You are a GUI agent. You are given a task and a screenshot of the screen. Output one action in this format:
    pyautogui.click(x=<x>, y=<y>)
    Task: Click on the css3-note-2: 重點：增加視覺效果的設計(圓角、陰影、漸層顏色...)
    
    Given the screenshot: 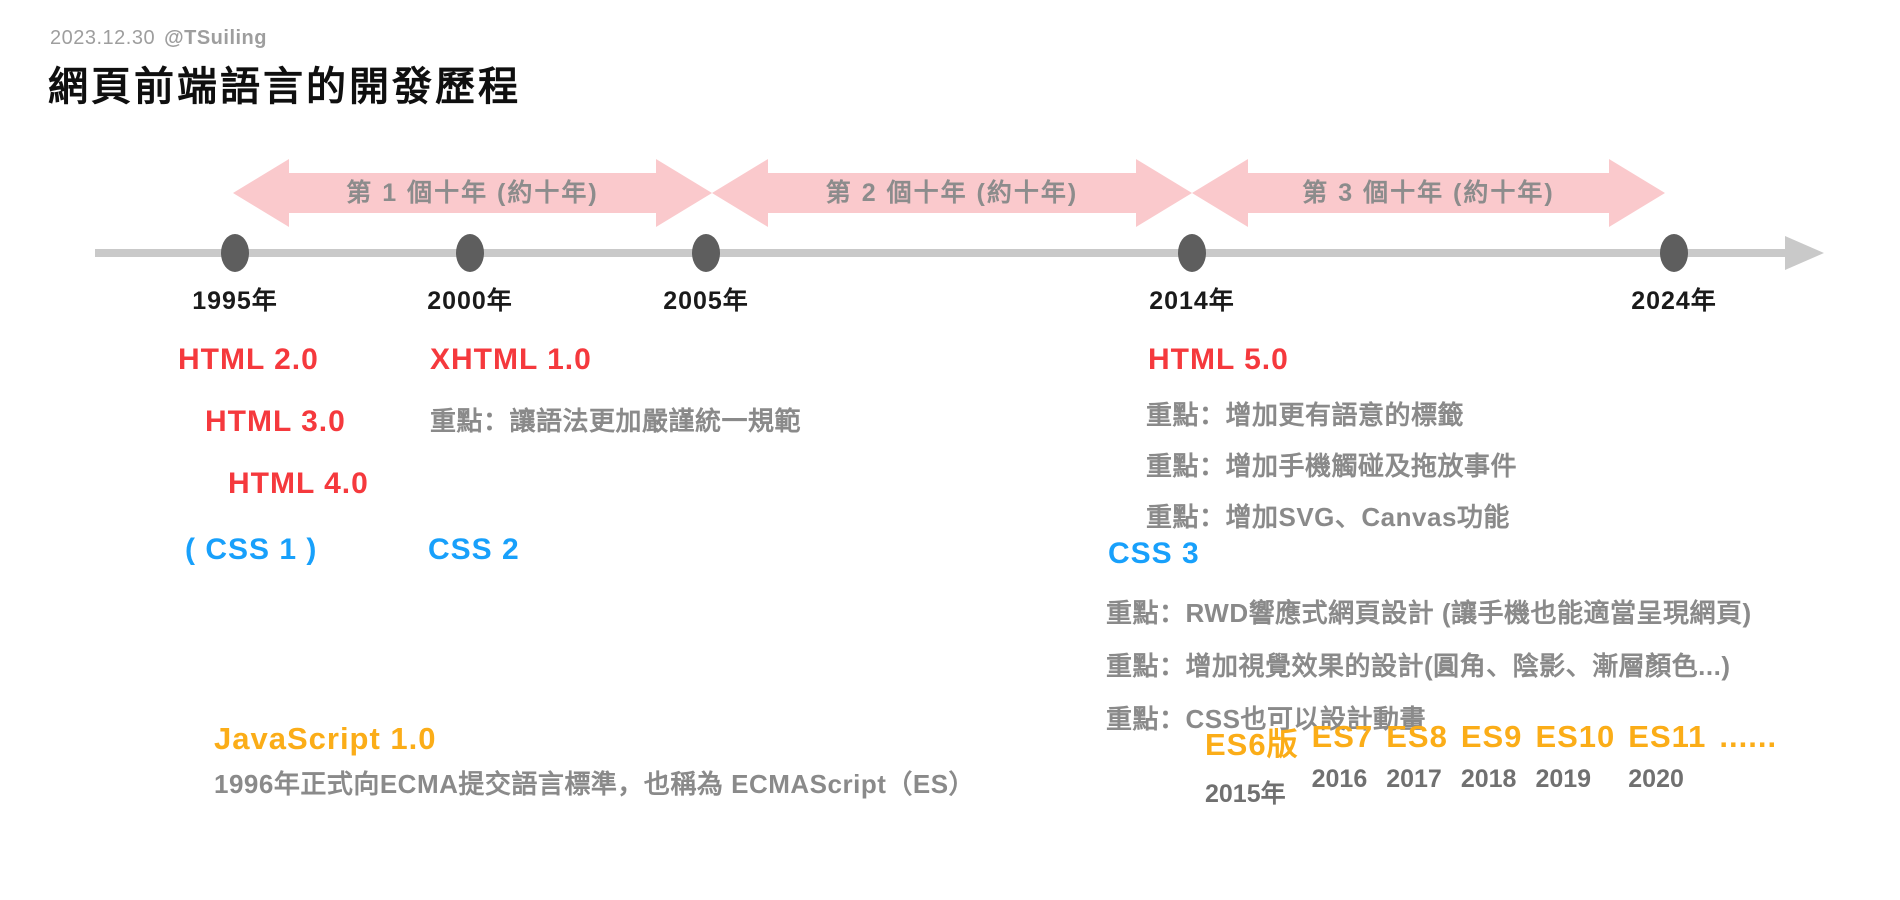 What is the action you would take?
    pyautogui.click(x=1418, y=666)
    